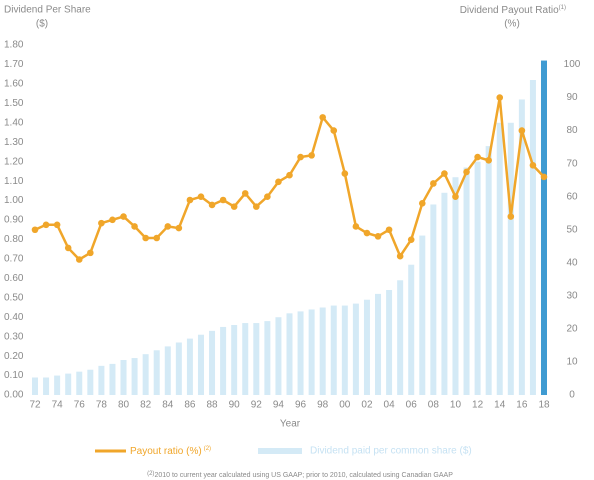  What do you see at coordinates (35, 405) in the screenshot?
I see `x-tick-label: 72` at bounding box center [35, 405].